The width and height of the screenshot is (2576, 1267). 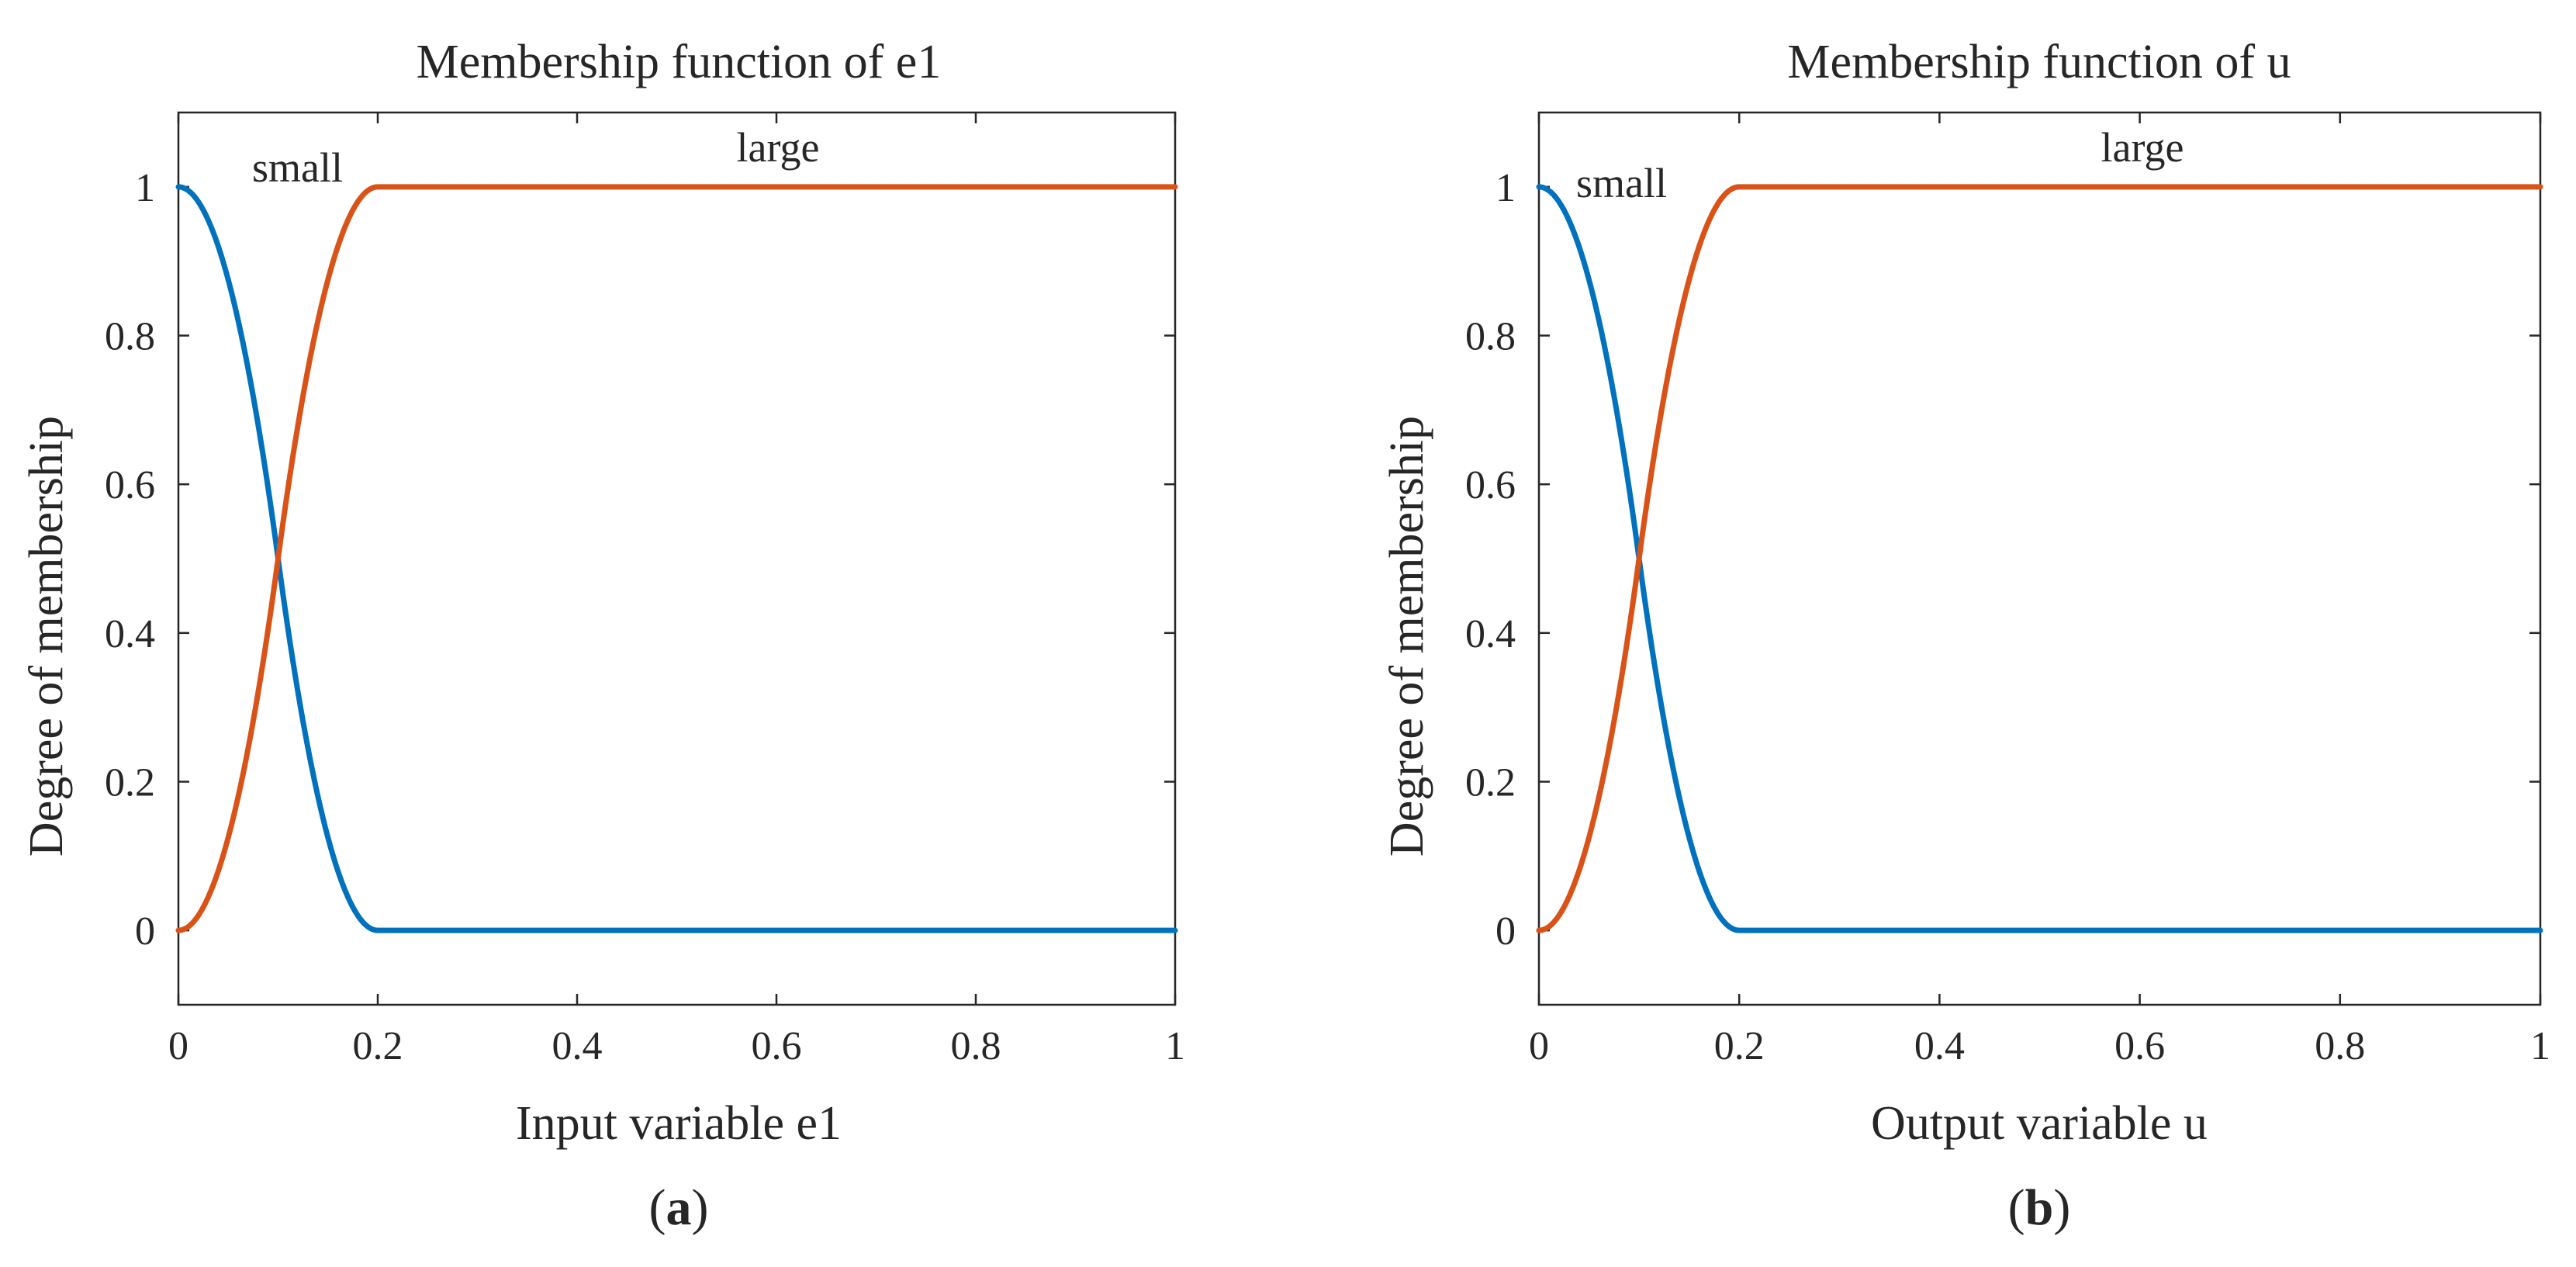 I want to click on panel-label: (b), so click(x=2039, y=1207).